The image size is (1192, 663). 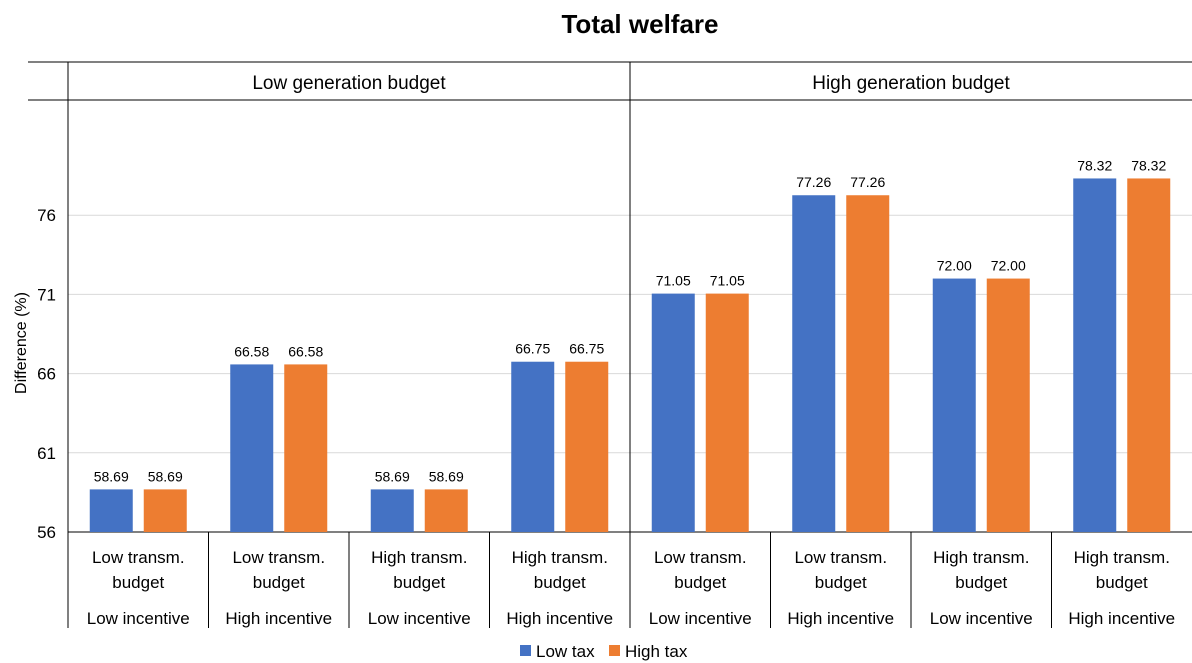 I want to click on legend-swatch-high-tax, so click(x=614, y=650).